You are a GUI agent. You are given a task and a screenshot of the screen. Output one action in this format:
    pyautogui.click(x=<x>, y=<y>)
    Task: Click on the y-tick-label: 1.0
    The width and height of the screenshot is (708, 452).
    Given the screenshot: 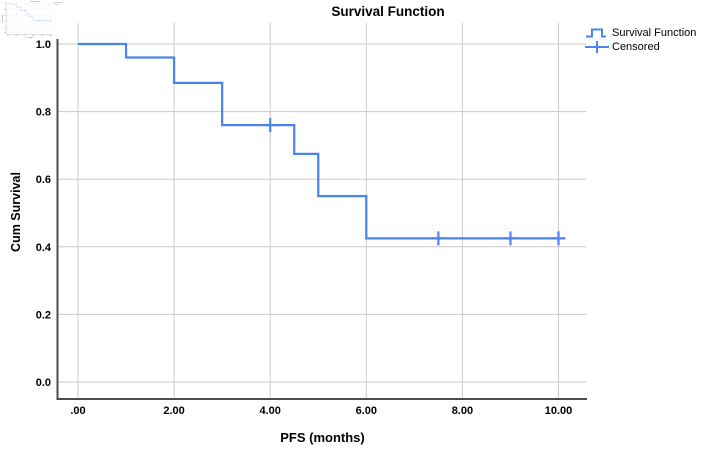 What is the action you would take?
    pyautogui.click(x=43, y=45)
    